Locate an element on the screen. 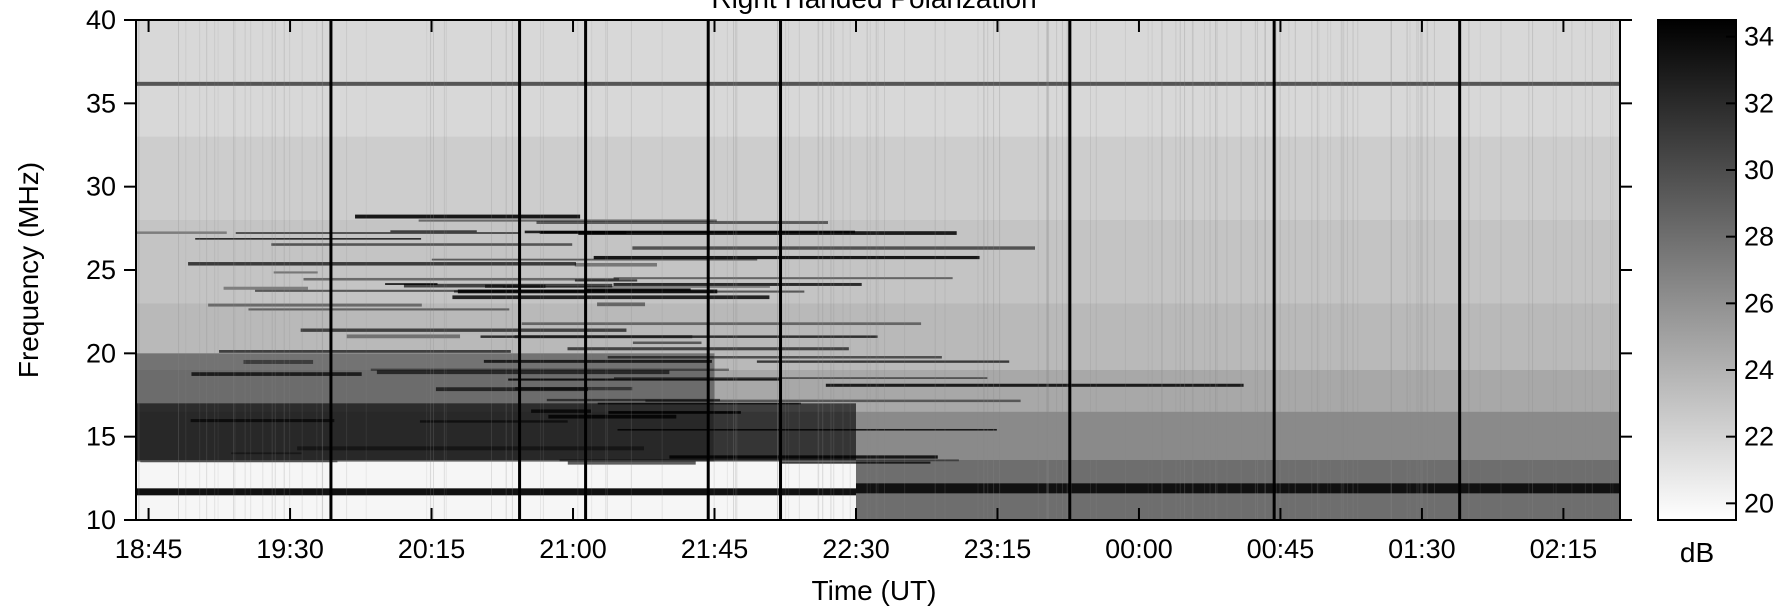  y-tick-label: 15 is located at coordinates (101, 437).